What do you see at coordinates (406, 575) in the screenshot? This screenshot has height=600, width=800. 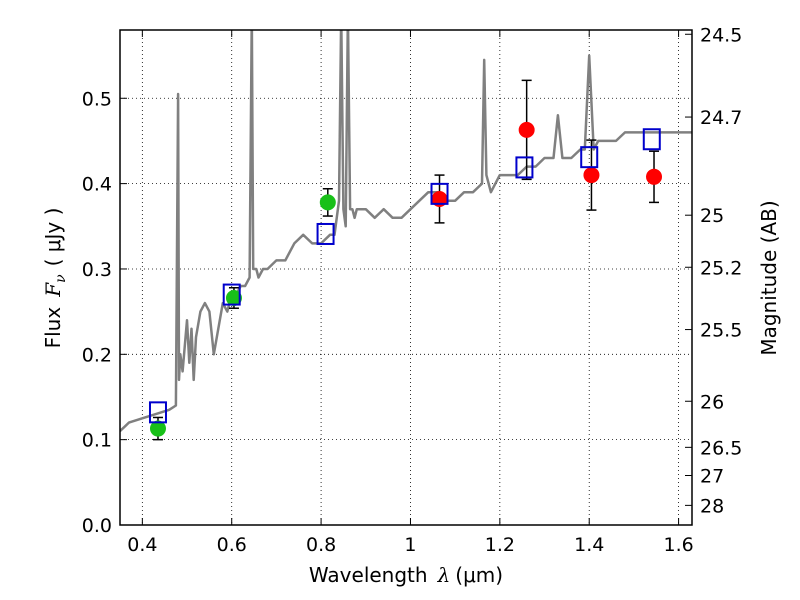 I see `x-axis-label: Wavelength λ (μm)` at bounding box center [406, 575].